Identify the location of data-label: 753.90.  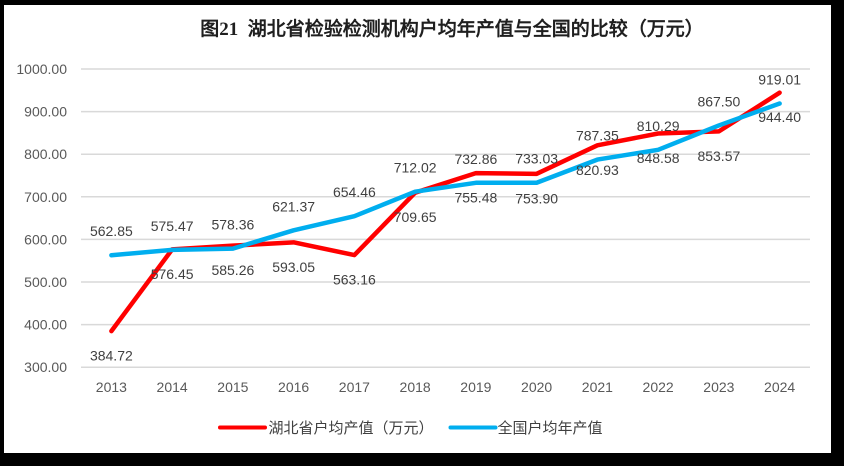
(536, 198).